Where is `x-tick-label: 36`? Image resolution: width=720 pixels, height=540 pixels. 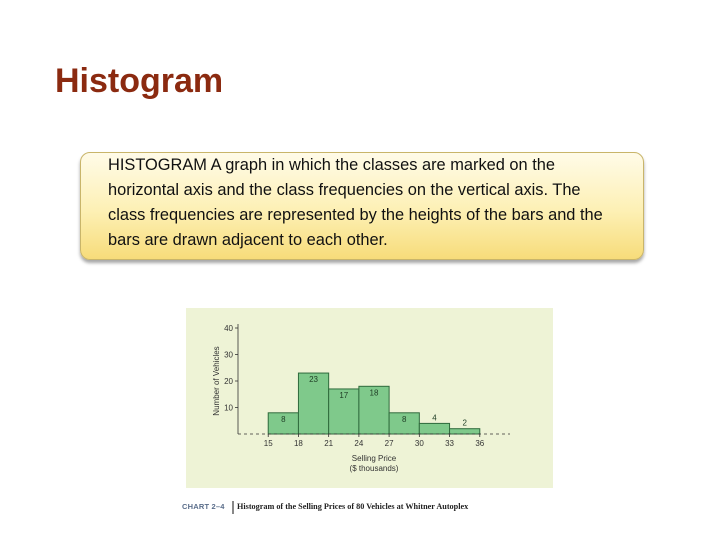
x-tick-label: 36 is located at coordinates (479, 443).